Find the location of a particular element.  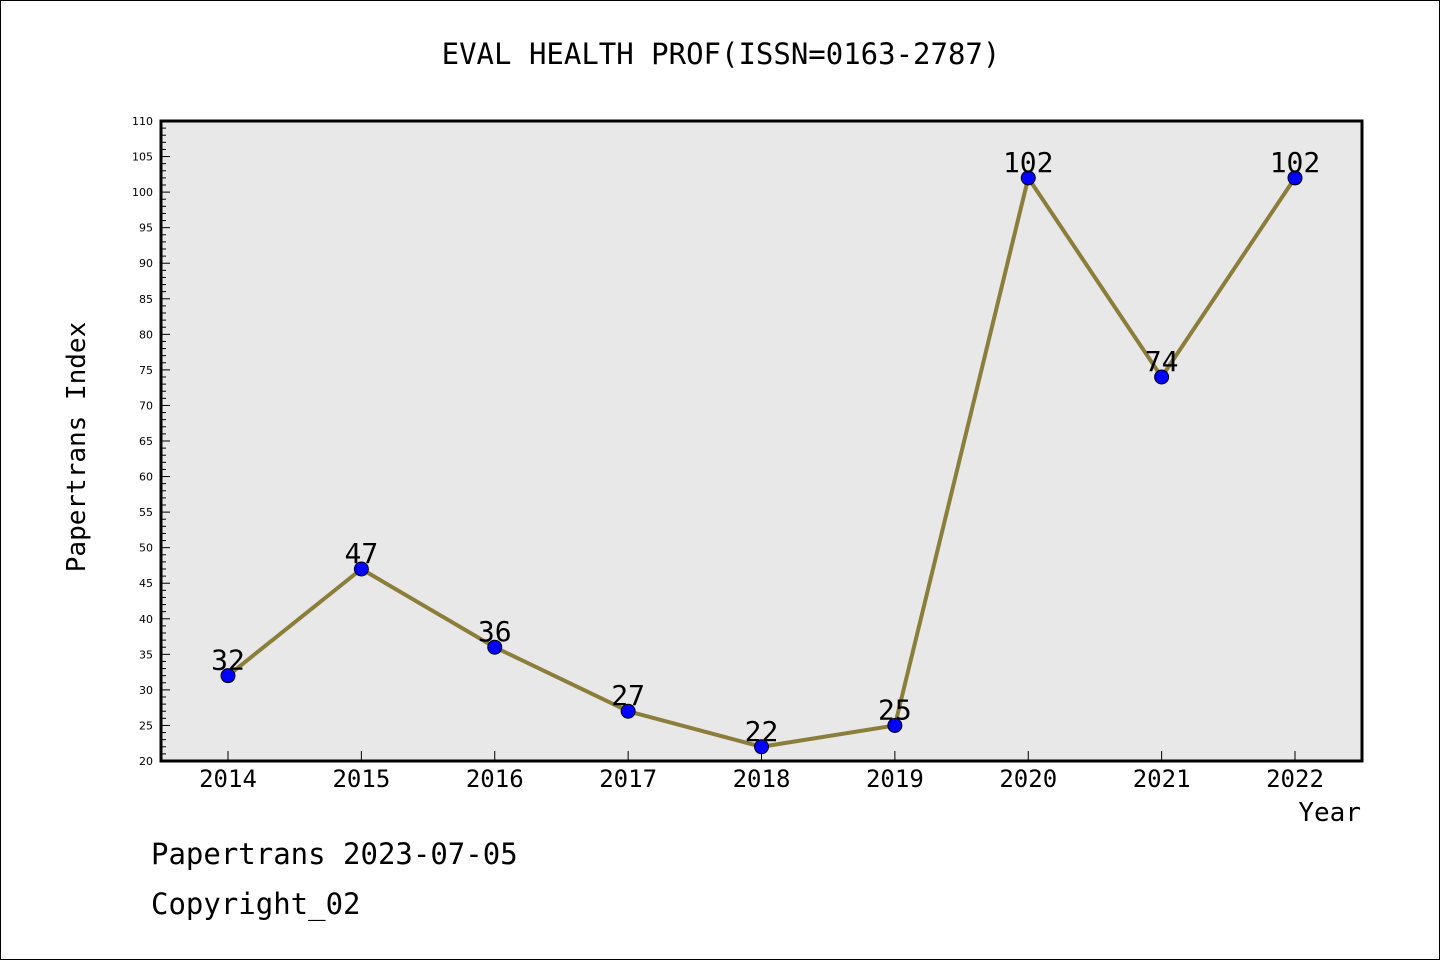

y-tick-label: 25 is located at coordinates (146, 725).